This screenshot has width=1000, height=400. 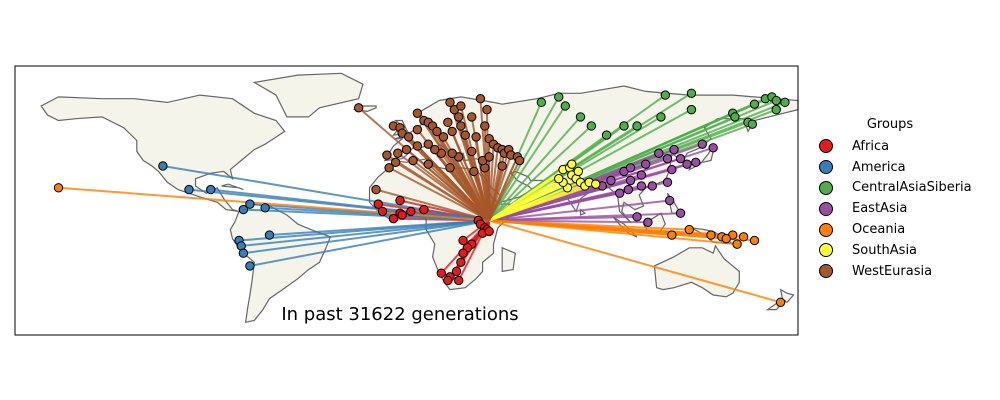 What do you see at coordinates (885, 250) in the screenshot?
I see `legend-label: SouthAsia` at bounding box center [885, 250].